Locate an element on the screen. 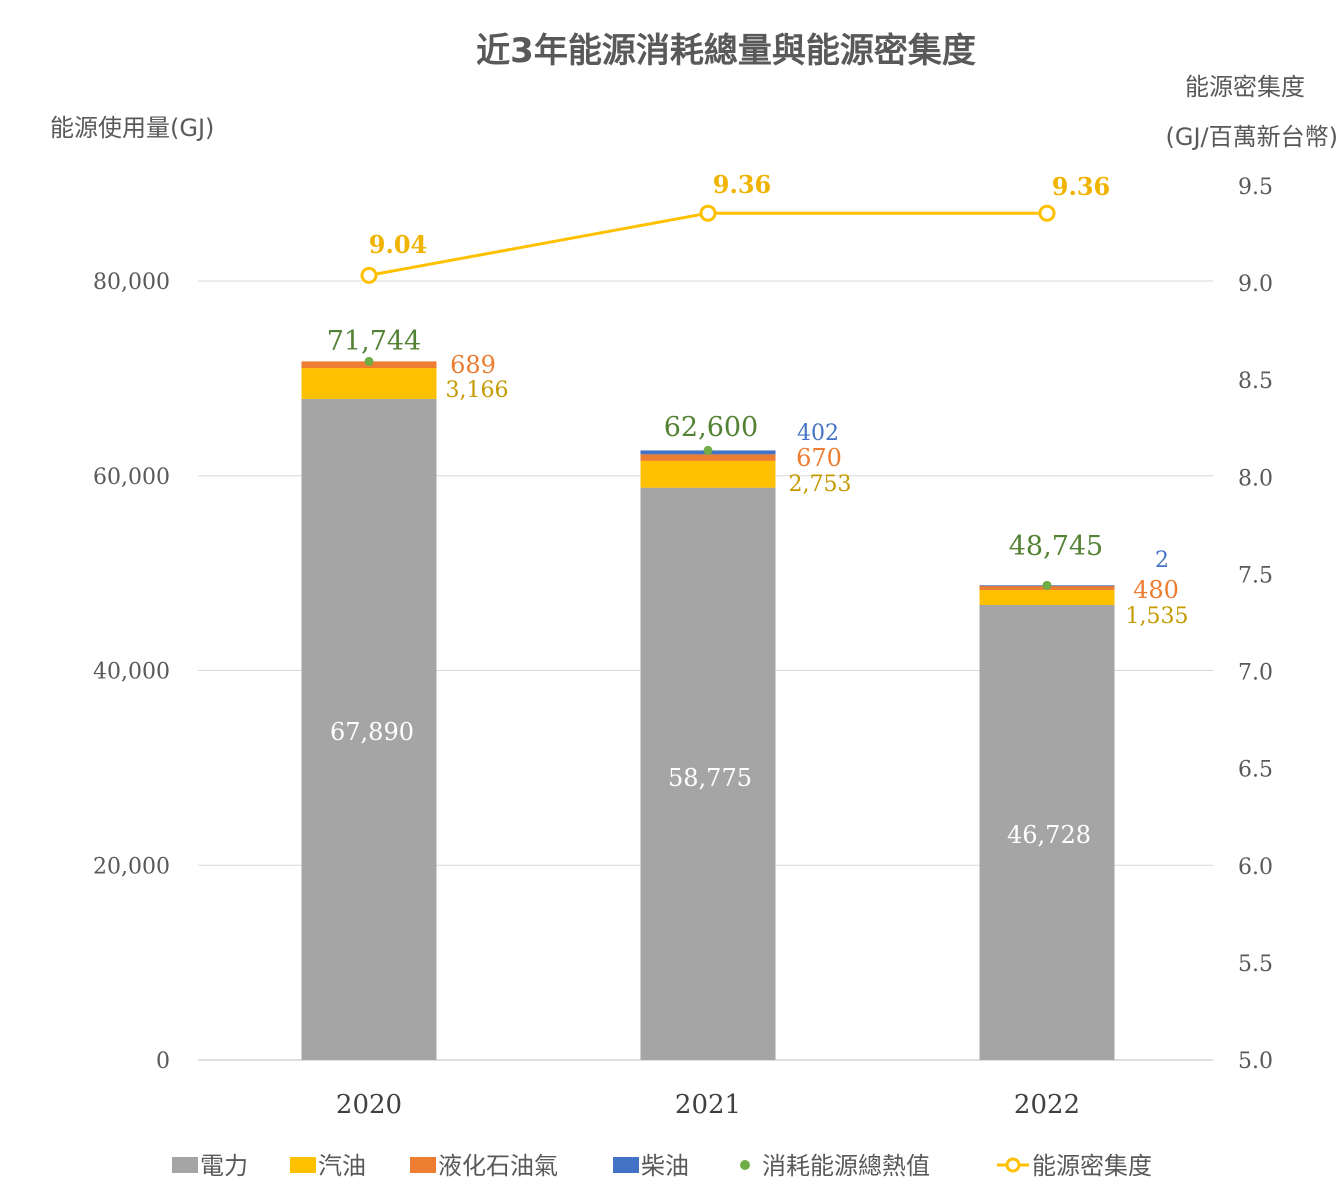 The width and height of the screenshot is (1342, 1192). y2-tick-label: 5.5 is located at coordinates (1255, 964).